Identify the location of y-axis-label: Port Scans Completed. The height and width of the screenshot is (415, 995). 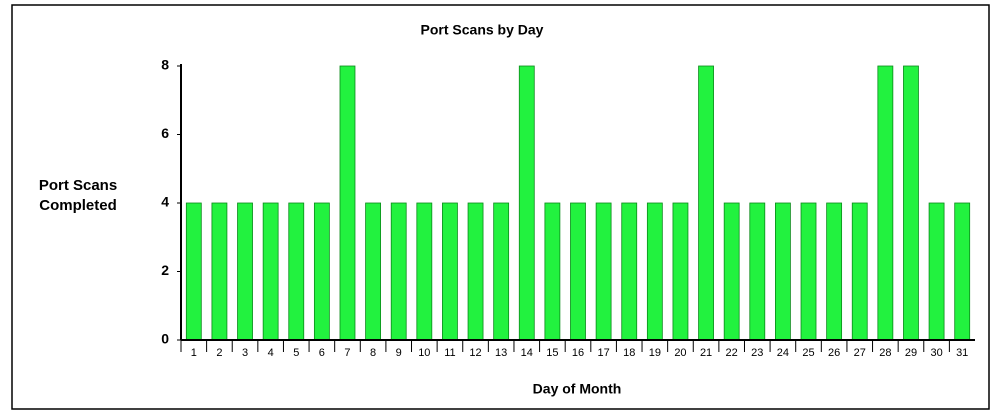
(78, 195).